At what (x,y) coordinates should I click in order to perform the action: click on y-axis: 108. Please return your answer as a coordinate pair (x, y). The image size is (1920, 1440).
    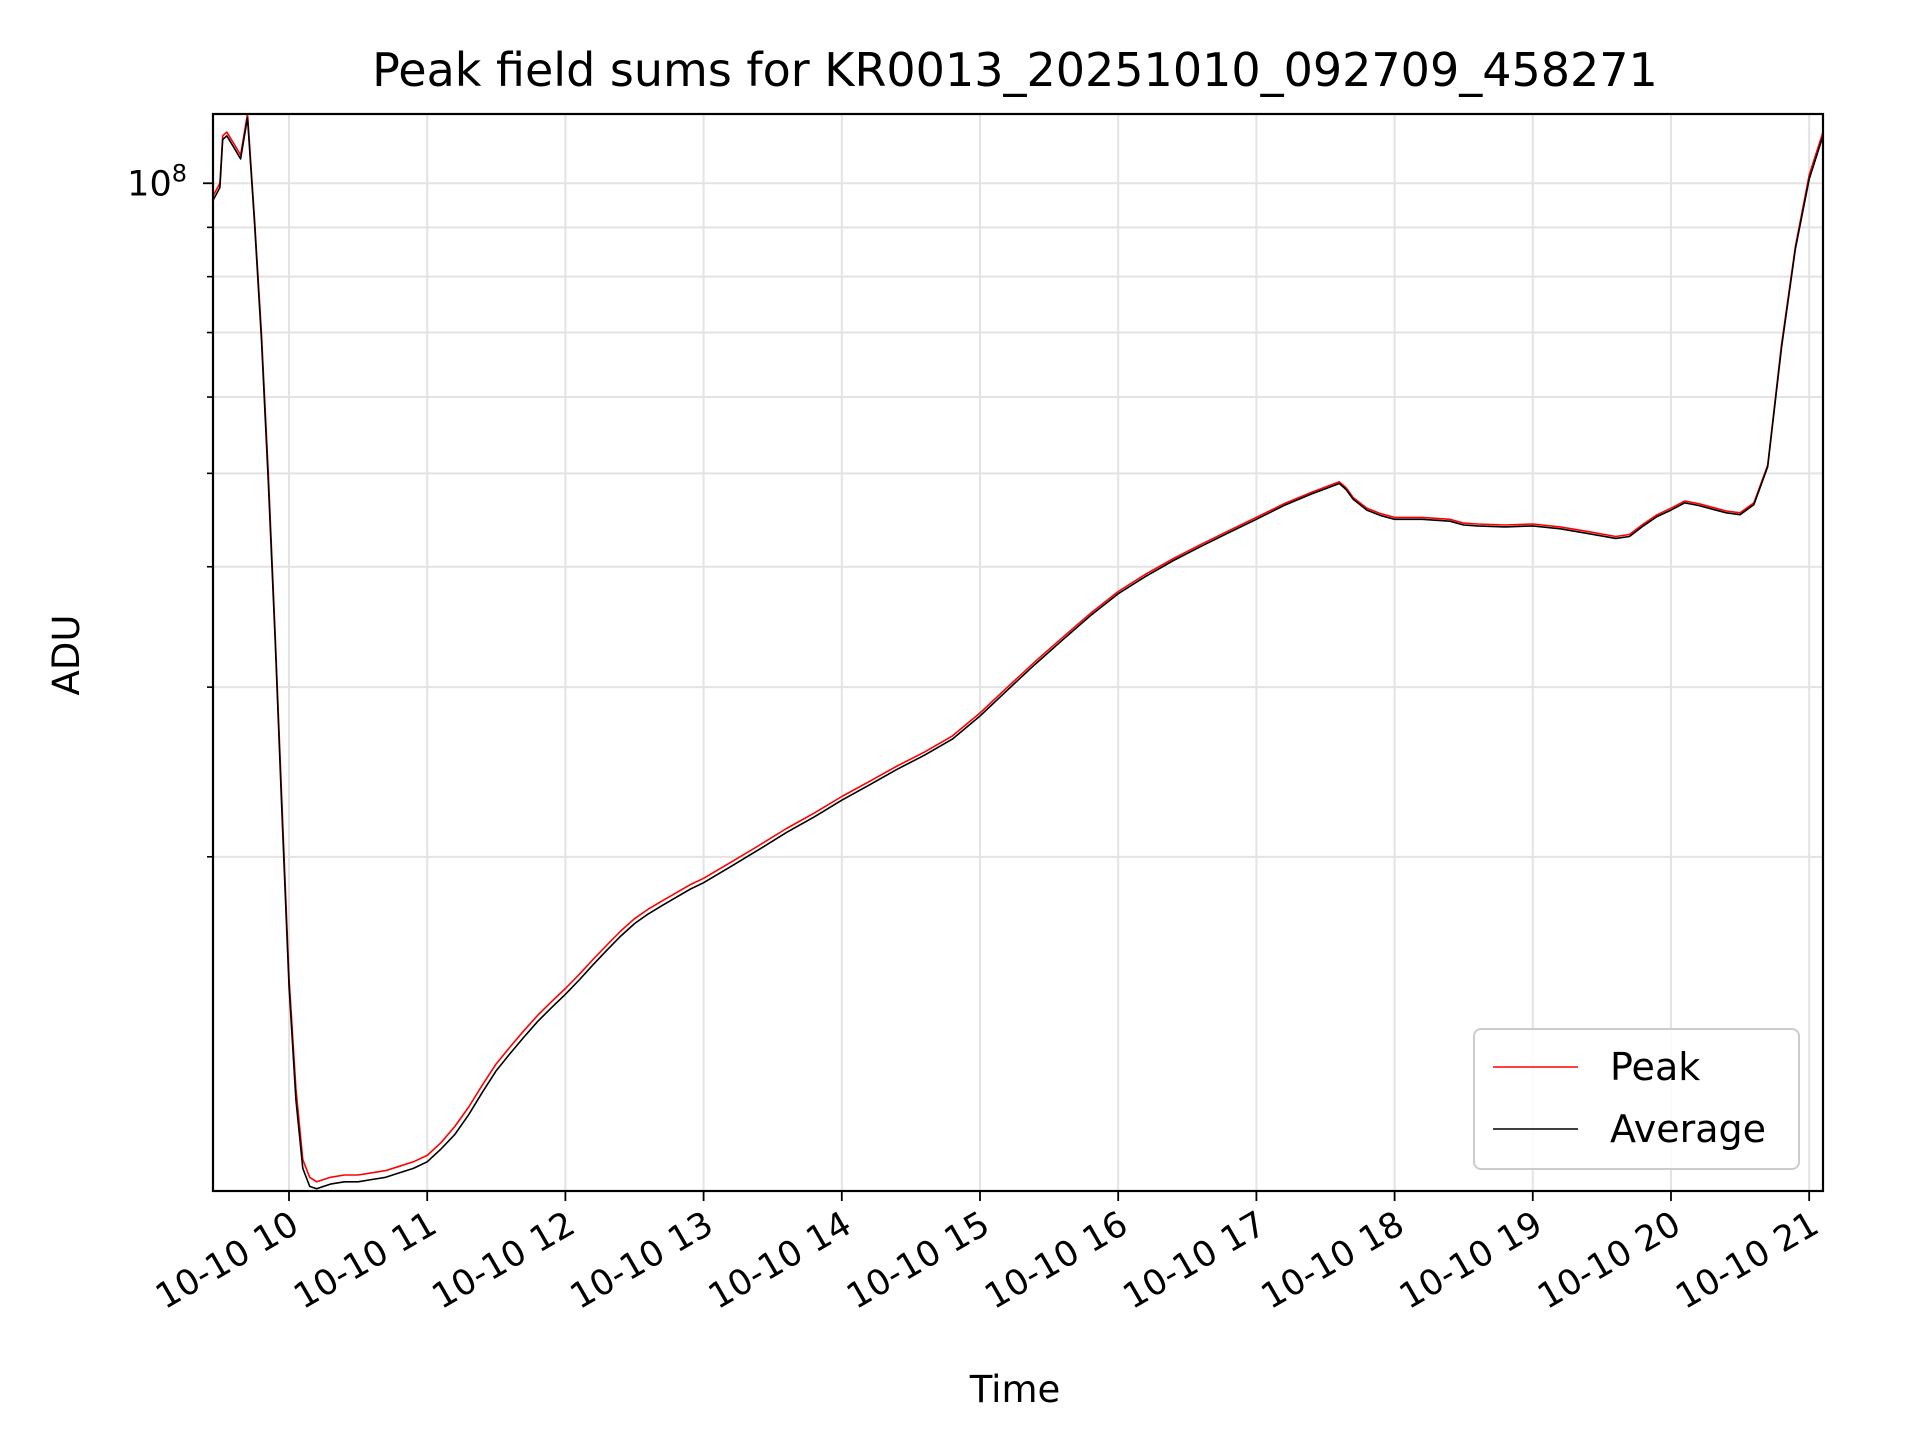
    Looking at the image, I should click on (170, 508).